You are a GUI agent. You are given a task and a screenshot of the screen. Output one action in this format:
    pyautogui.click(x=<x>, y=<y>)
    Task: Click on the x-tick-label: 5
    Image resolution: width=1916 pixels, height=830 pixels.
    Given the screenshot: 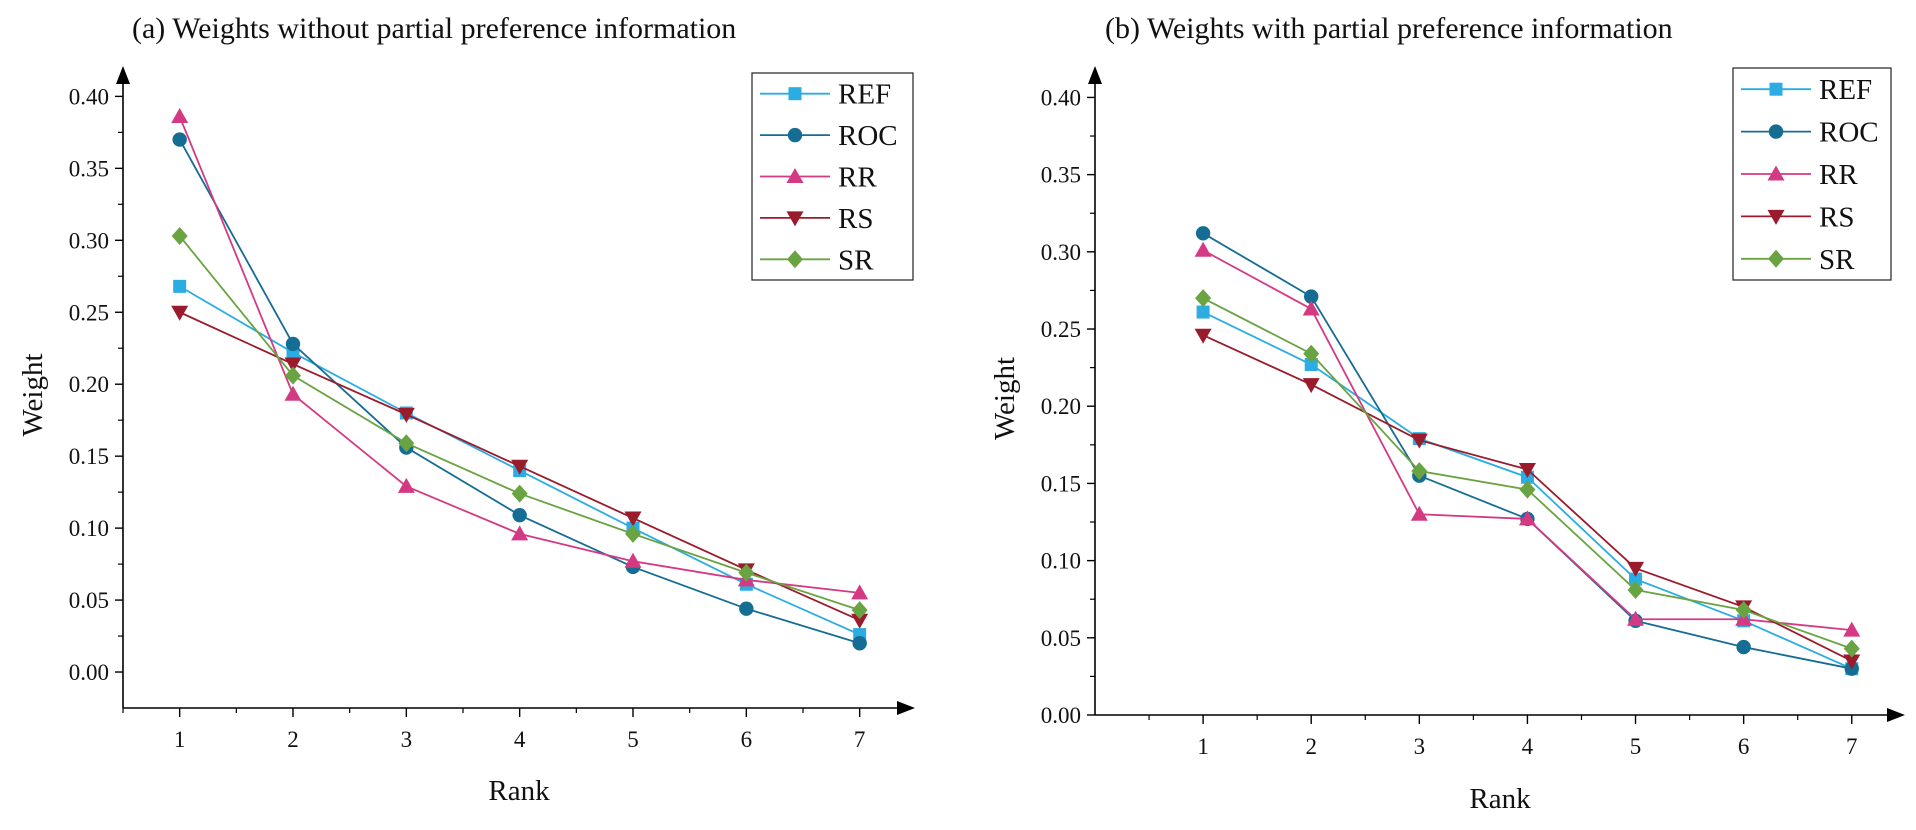 What is the action you would take?
    pyautogui.click(x=633, y=739)
    